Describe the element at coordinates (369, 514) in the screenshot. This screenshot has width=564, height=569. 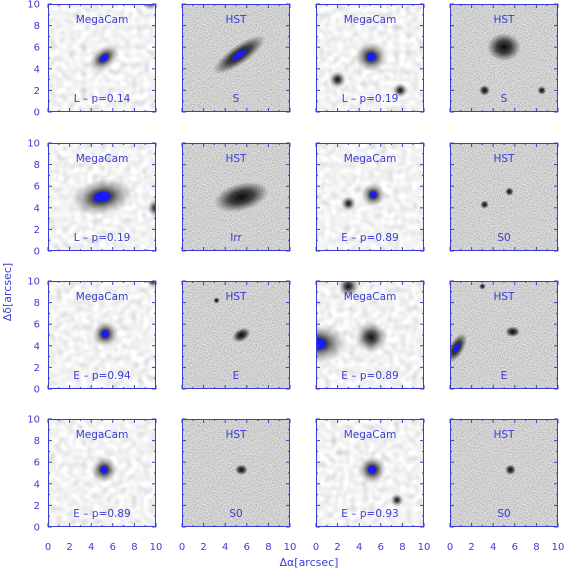
I see `classification-label: E – p=0.93` at that location.